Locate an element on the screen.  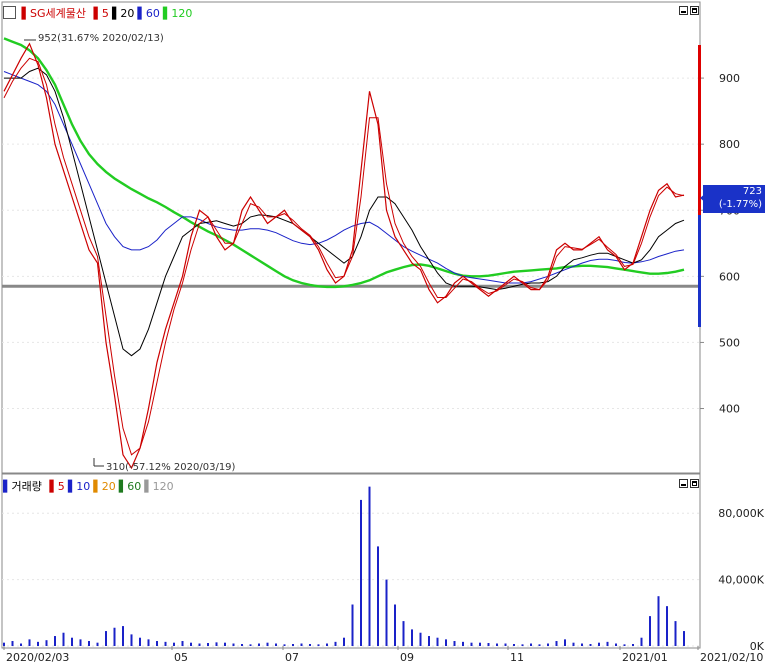
price-legend-stock-name: ▌SG세계물산 is located at coordinates (53, 13).